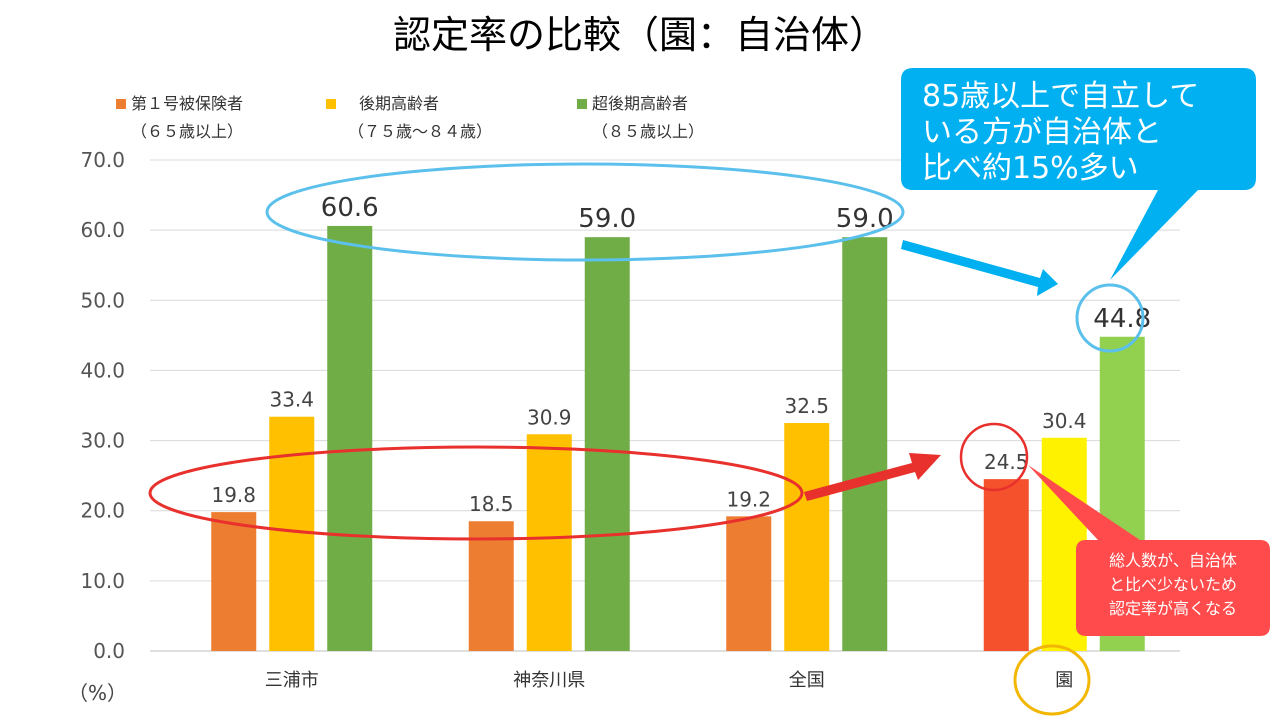  What do you see at coordinates (549, 680) in the screenshot?
I see `x-tick-label: 神奈川県` at bounding box center [549, 680].